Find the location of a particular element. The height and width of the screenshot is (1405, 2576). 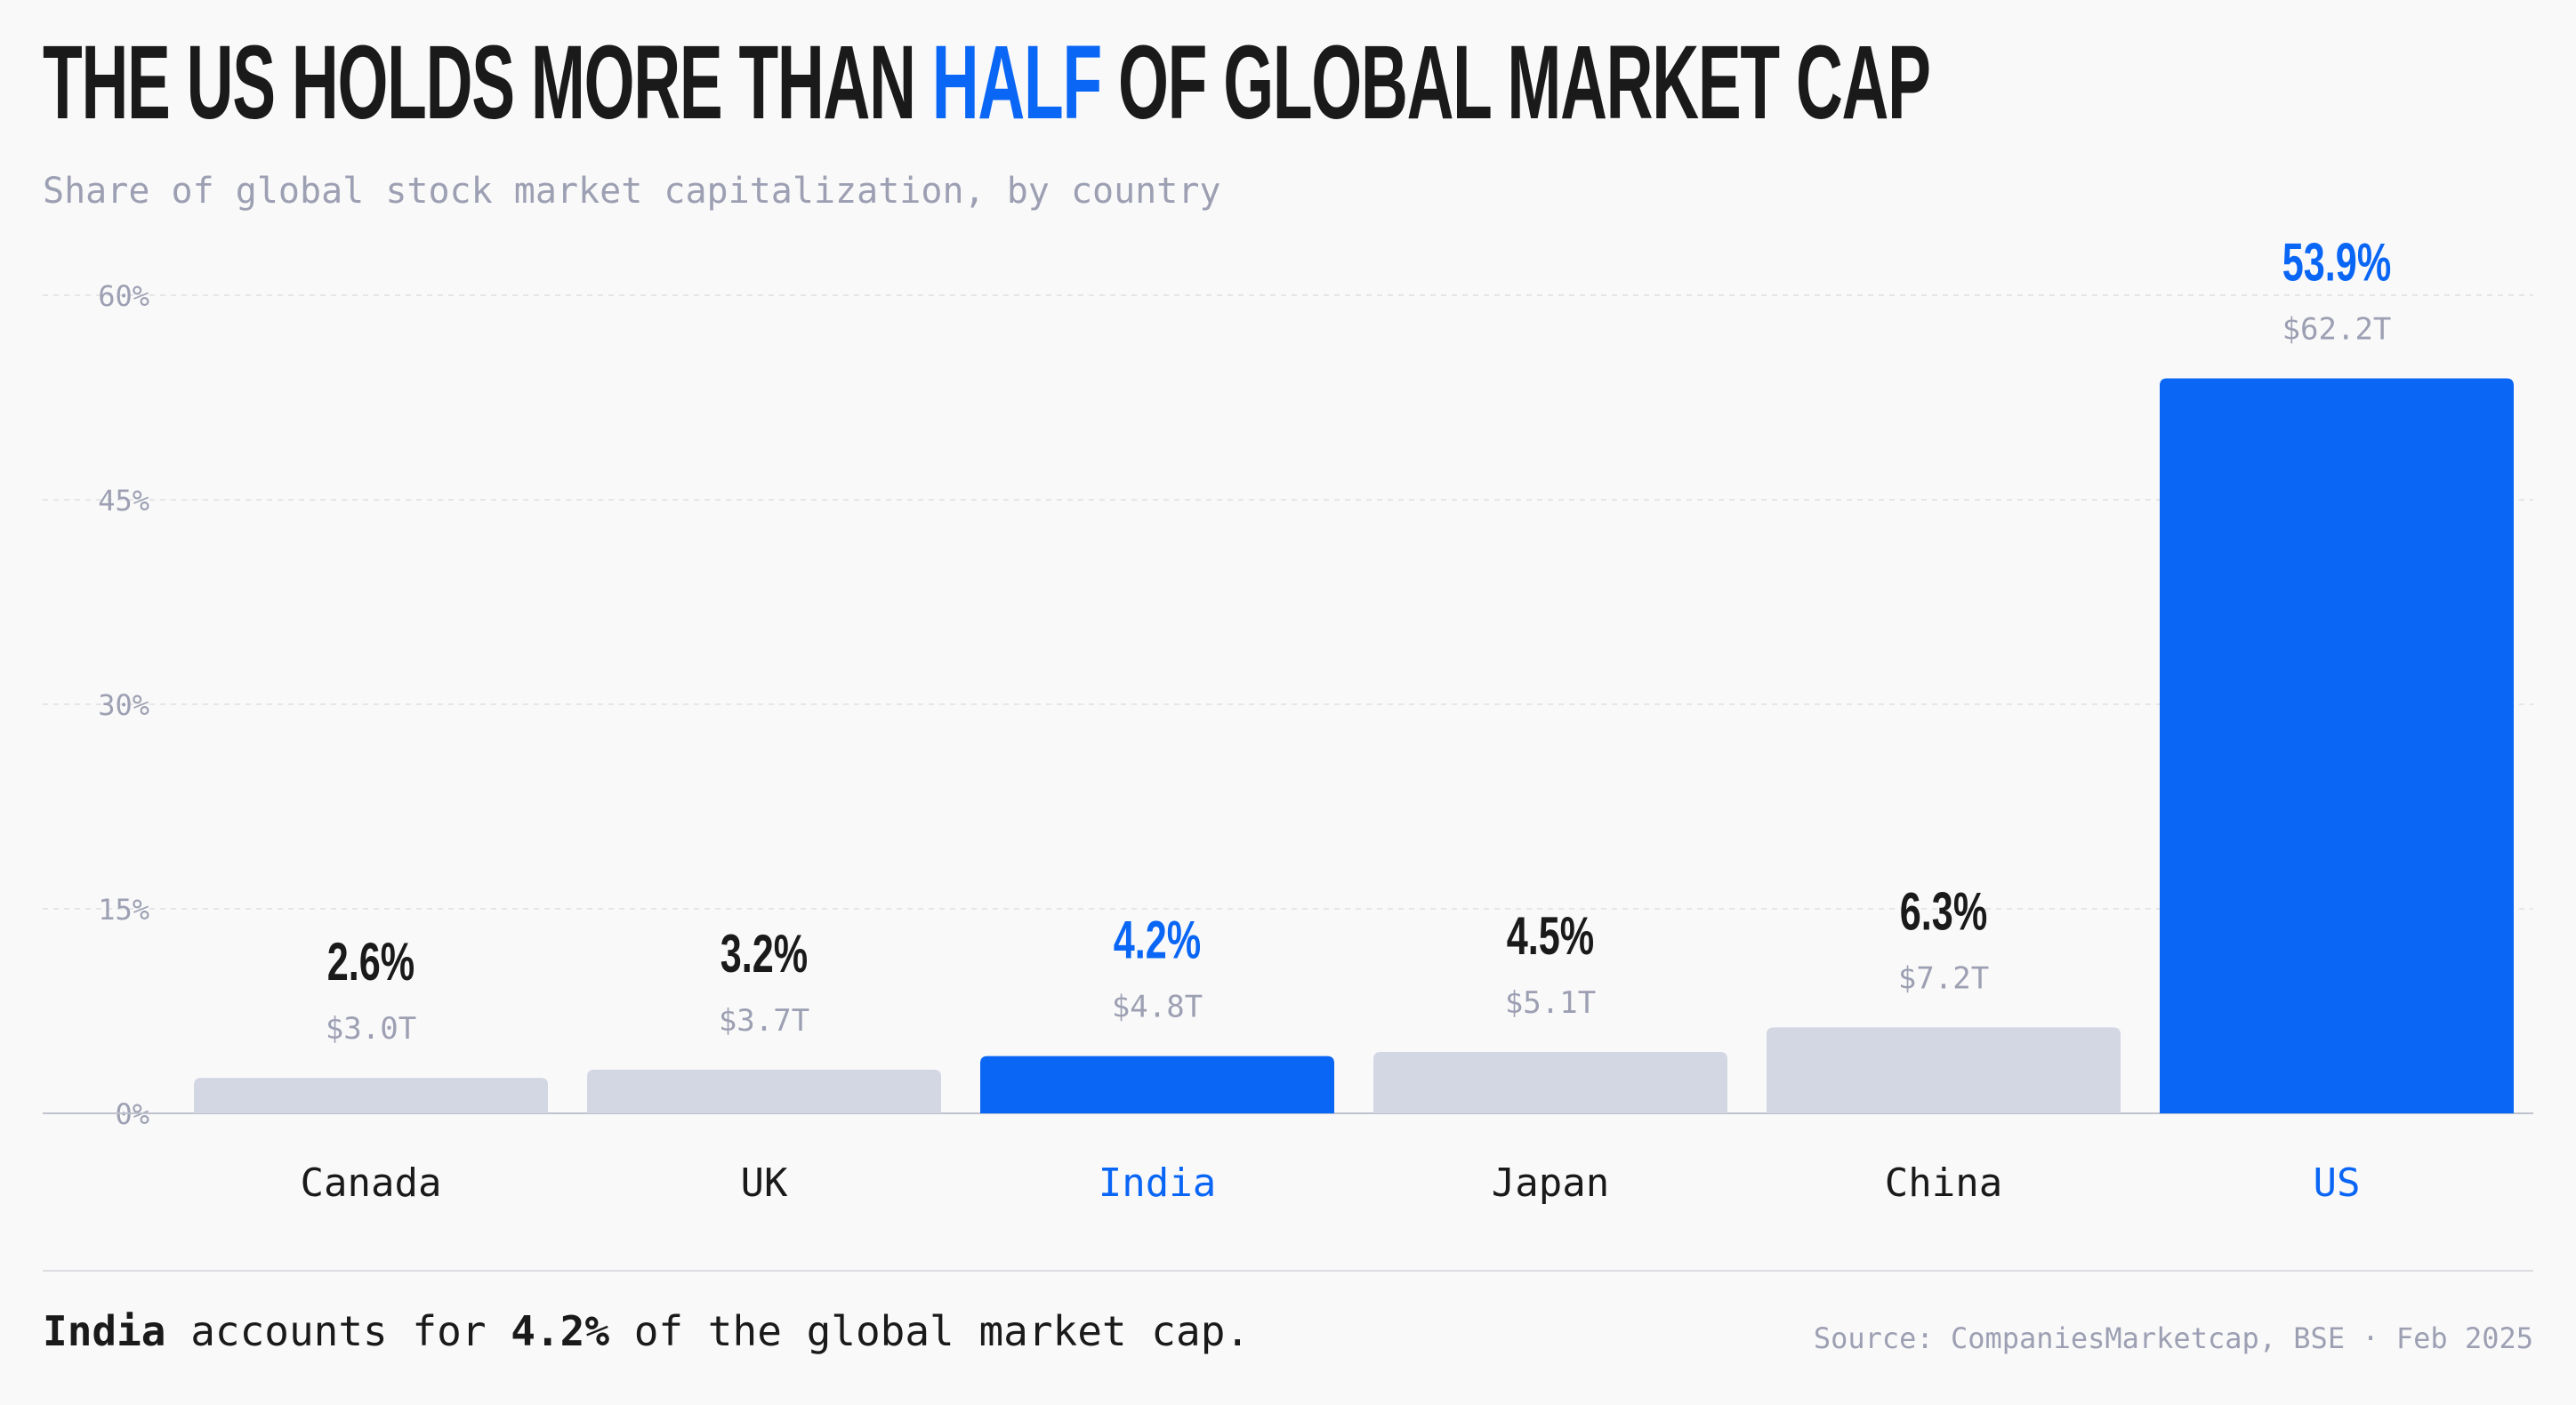

y-tick-label: 30% is located at coordinates (123, 705).